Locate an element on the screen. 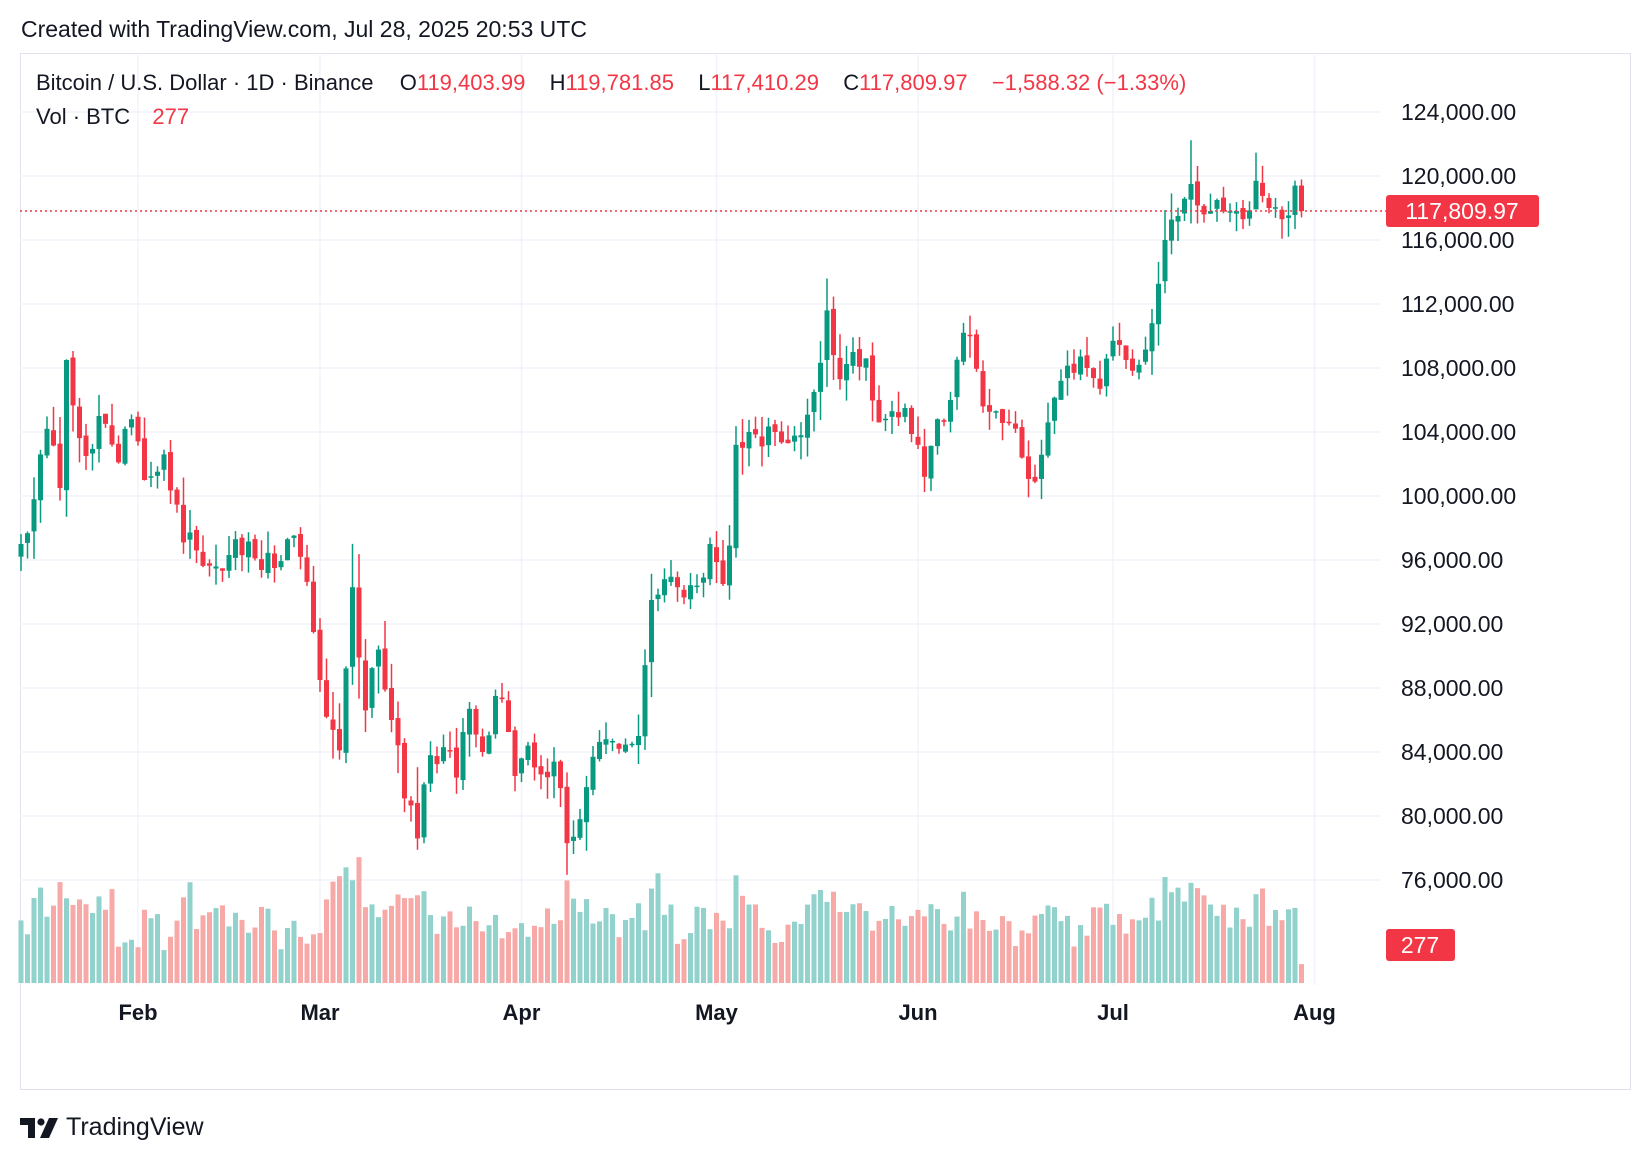 This screenshot has width=1644, height=1158. tradingview-brand: TradingView is located at coordinates (112, 1127).